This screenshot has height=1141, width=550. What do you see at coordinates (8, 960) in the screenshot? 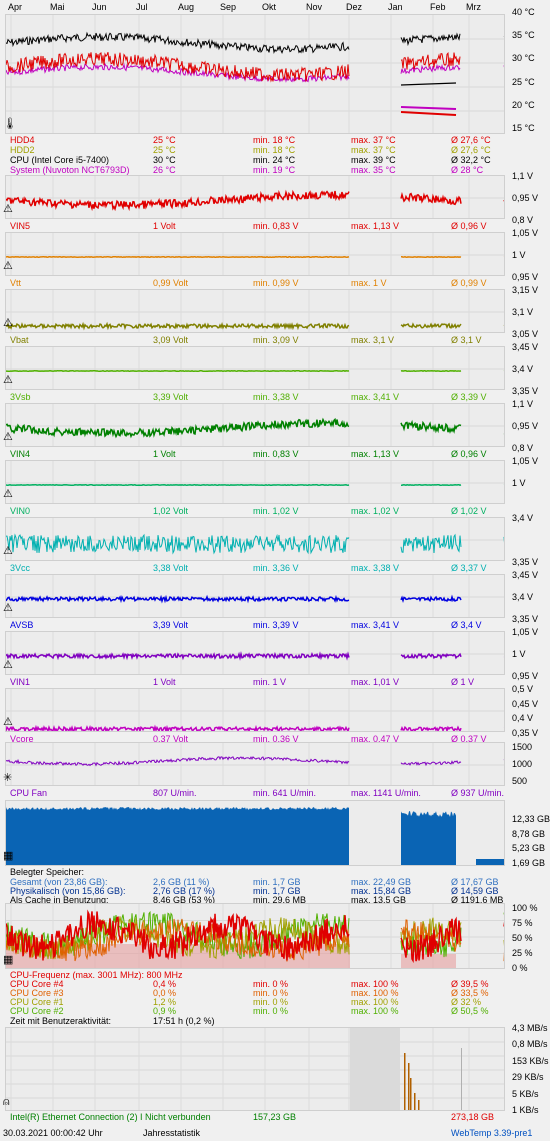
I see `cpu-chip-icon: ▦` at bounding box center [8, 960].